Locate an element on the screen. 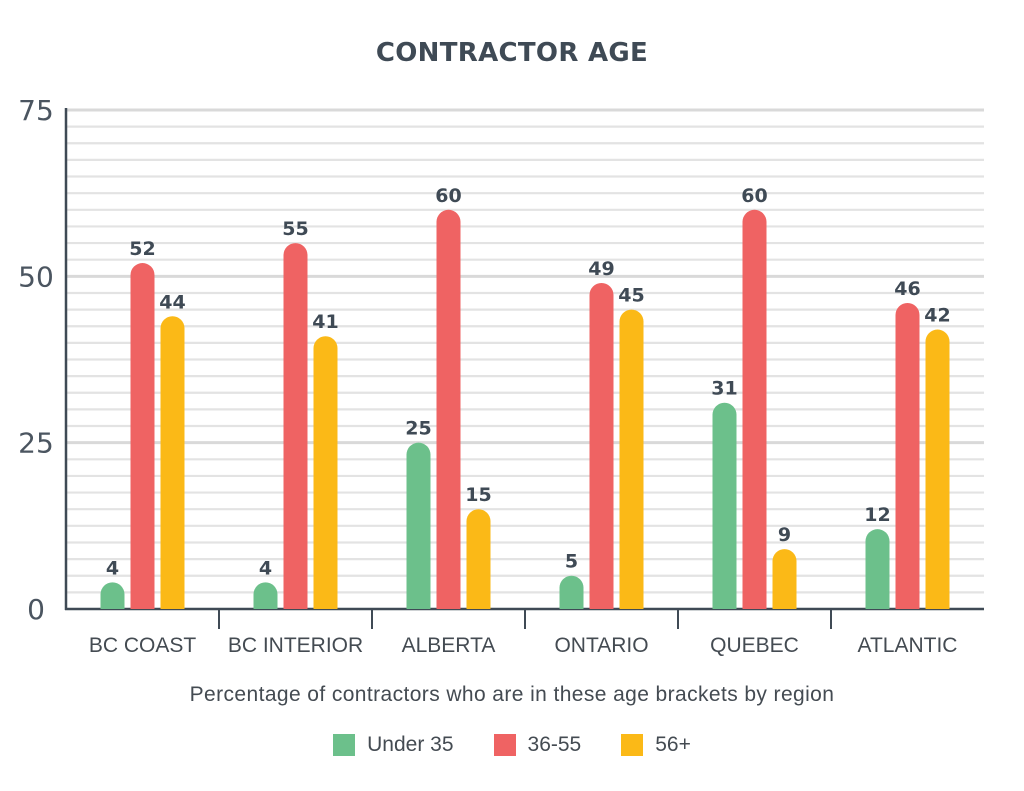 This screenshot has height=791, width=1024. legend-label: 36-55 is located at coordinates (554, 744).